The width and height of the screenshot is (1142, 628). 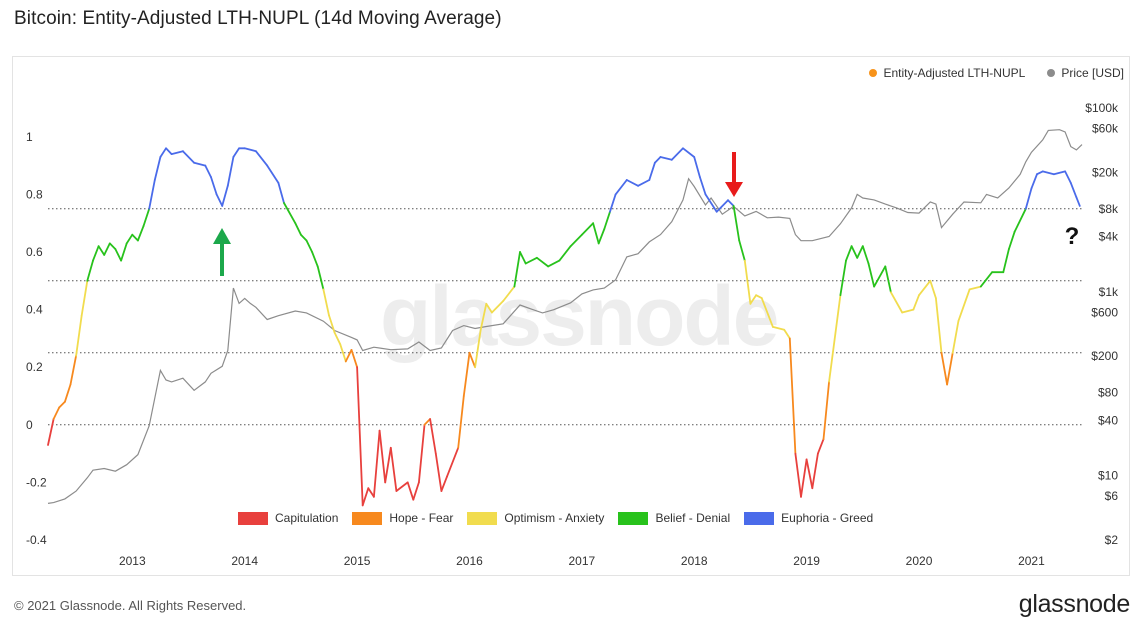 I want to click on legend-item-hope-fear: Hope - Fear, so click(x=402, y=518).